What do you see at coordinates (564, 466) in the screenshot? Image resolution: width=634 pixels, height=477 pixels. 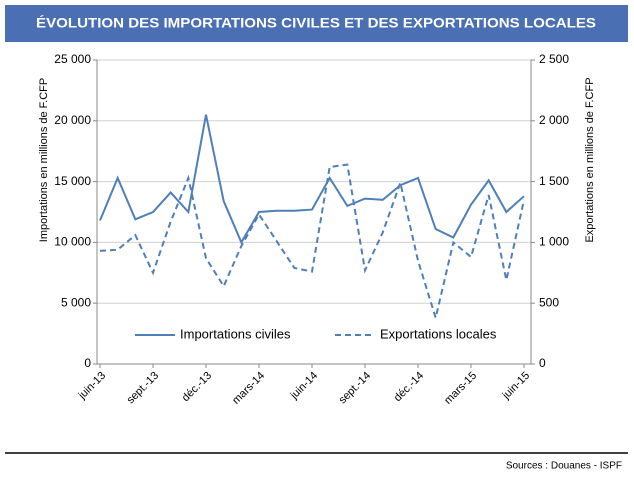 I see `source: Sources : Douanes - ISPF` at bounding box center [564, 466].